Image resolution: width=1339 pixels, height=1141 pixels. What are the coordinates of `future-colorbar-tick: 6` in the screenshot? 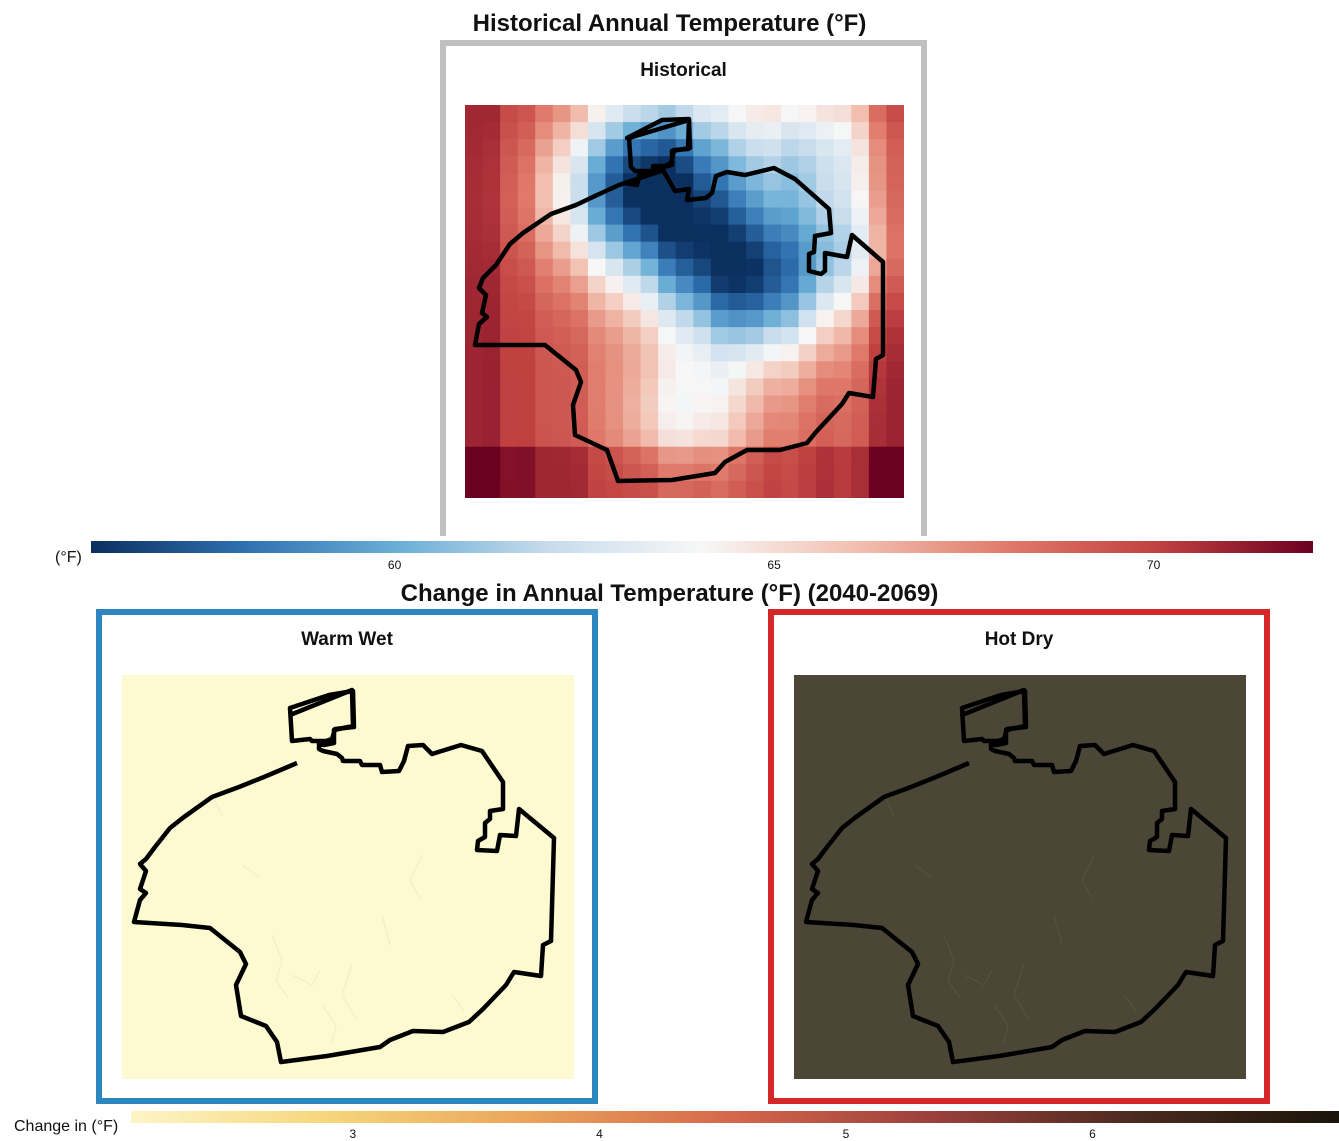 It's located at (1092, 1134).